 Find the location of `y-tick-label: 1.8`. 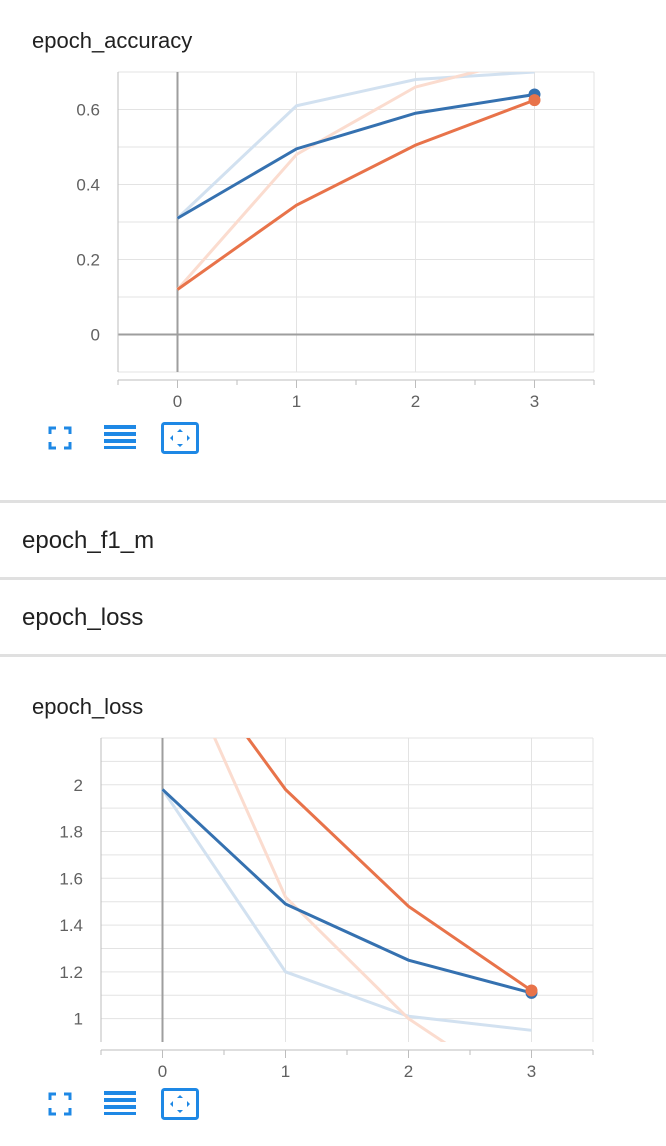

y-tick-label: 1.8 is located at coordinates (71, 832).